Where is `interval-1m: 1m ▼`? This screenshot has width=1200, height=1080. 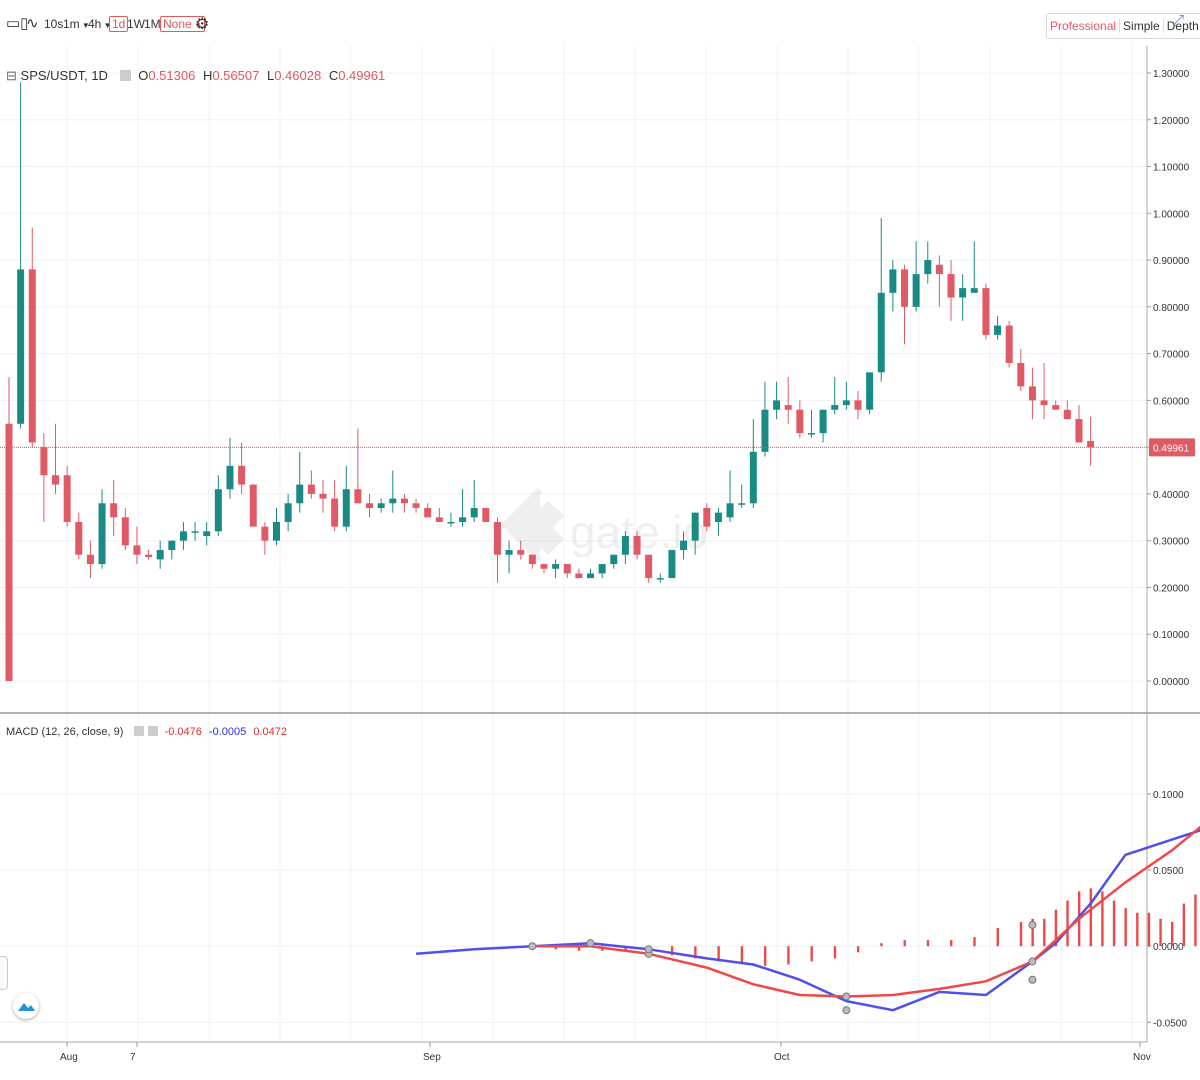
interval-1m: 1m ▼ is located at coordinates (76, 24).